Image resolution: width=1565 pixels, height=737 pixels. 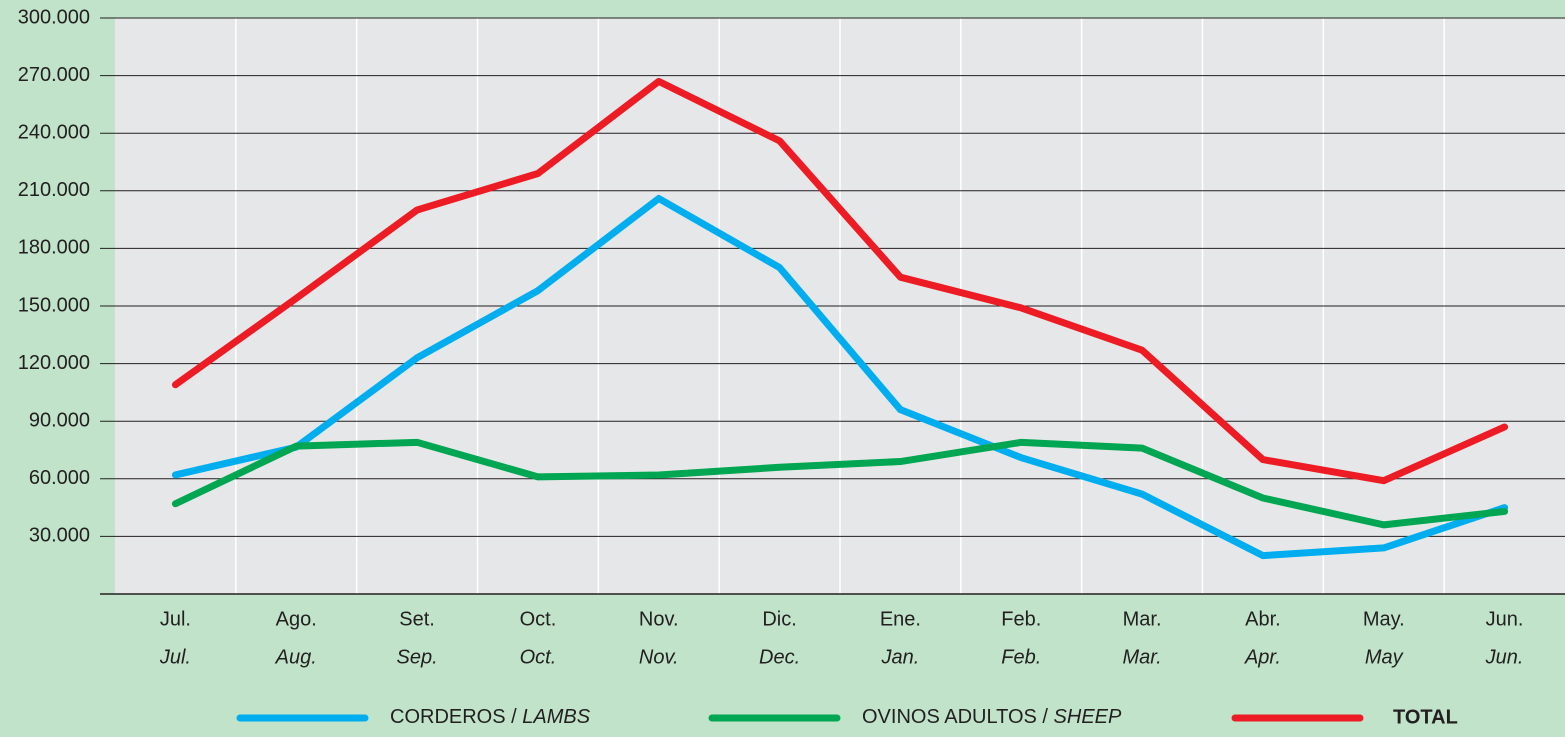 I want to click on x-tick-label: Ago., so click(x=296, y=619).